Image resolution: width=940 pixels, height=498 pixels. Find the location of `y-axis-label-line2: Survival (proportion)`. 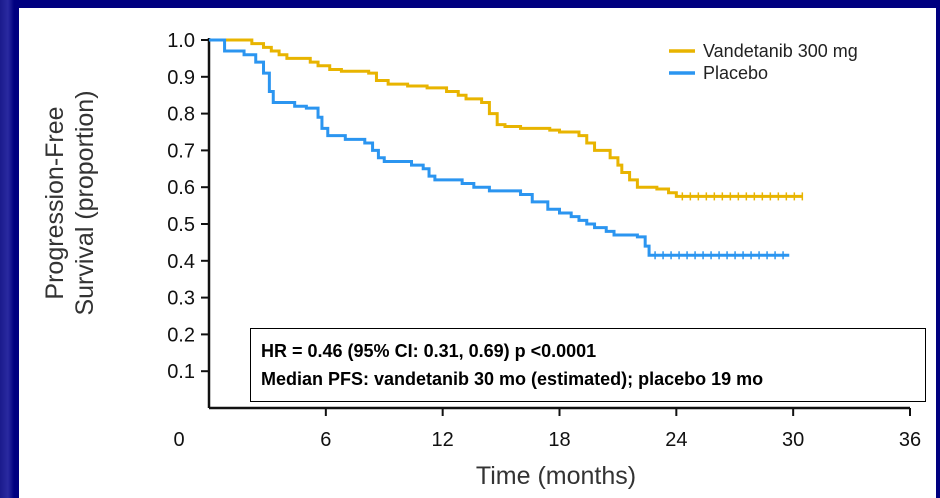

y-axis-label-line2: Survival (proportion) is located at coordinates (85, 202).